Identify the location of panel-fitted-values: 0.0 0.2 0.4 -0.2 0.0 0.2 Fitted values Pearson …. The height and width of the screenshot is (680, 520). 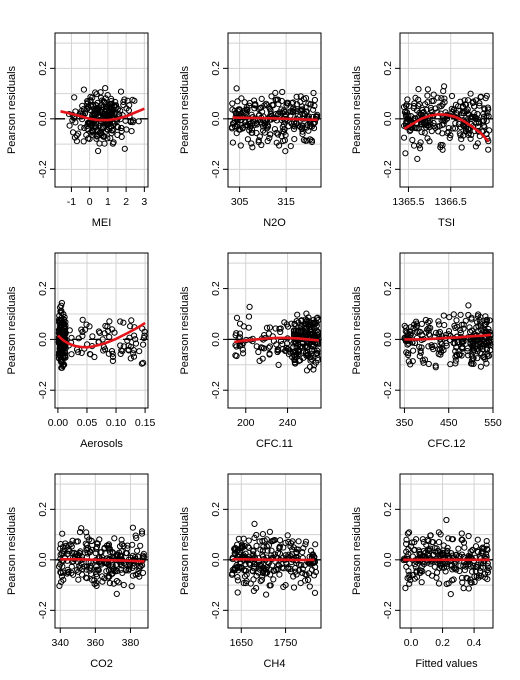
(422, 571).